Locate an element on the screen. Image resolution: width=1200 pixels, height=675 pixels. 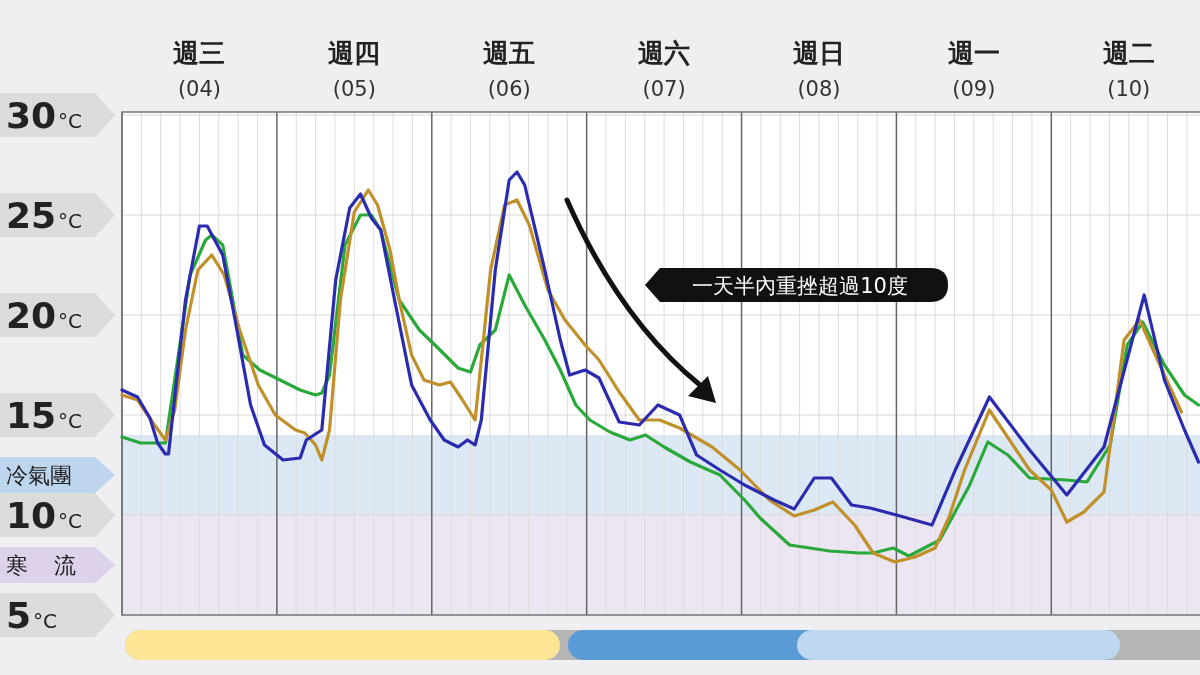
y-tick-label: 20°C is located at coordinates (44, 315).